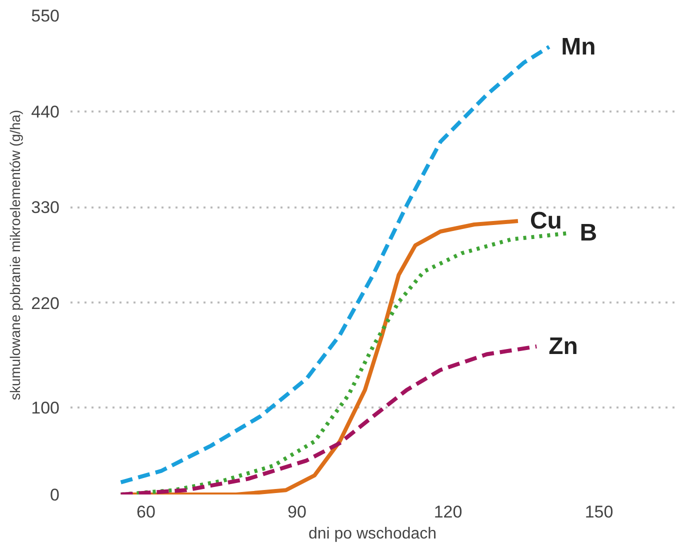 Image resolution: width=694 pixels, height=554 pixels. What do you see at coordinates (589, 233) in the screenshot?
I see `series-label: B` at bounding box center [589, 233].